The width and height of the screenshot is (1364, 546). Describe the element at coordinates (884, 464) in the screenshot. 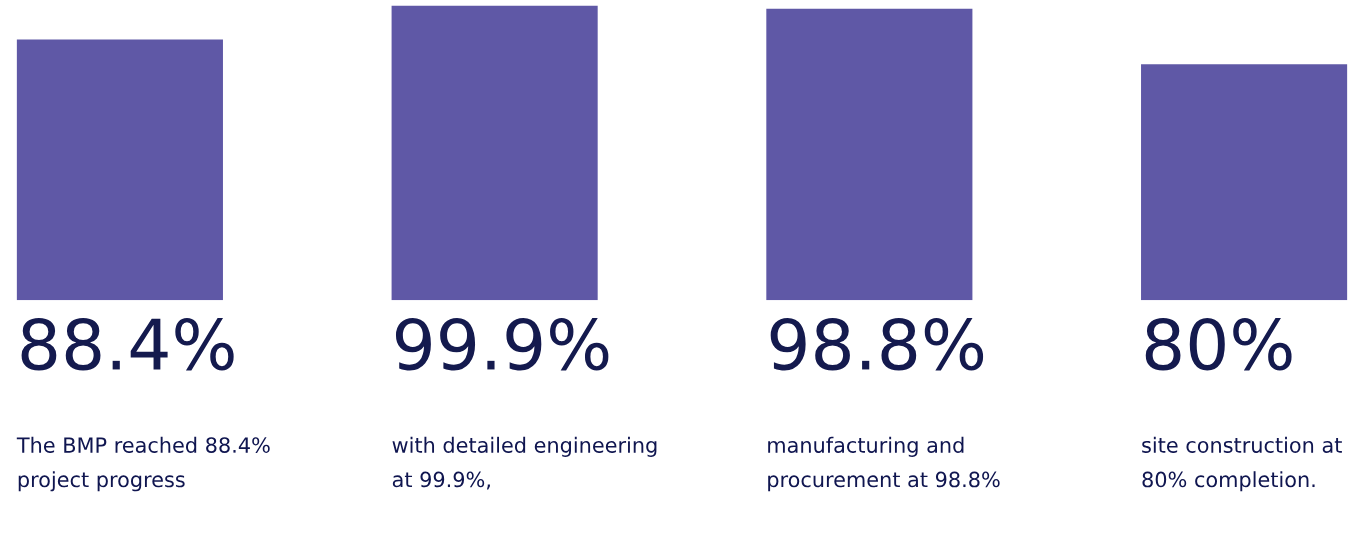

I see `text: manufacturing and procurement at 98.8%` at that location.